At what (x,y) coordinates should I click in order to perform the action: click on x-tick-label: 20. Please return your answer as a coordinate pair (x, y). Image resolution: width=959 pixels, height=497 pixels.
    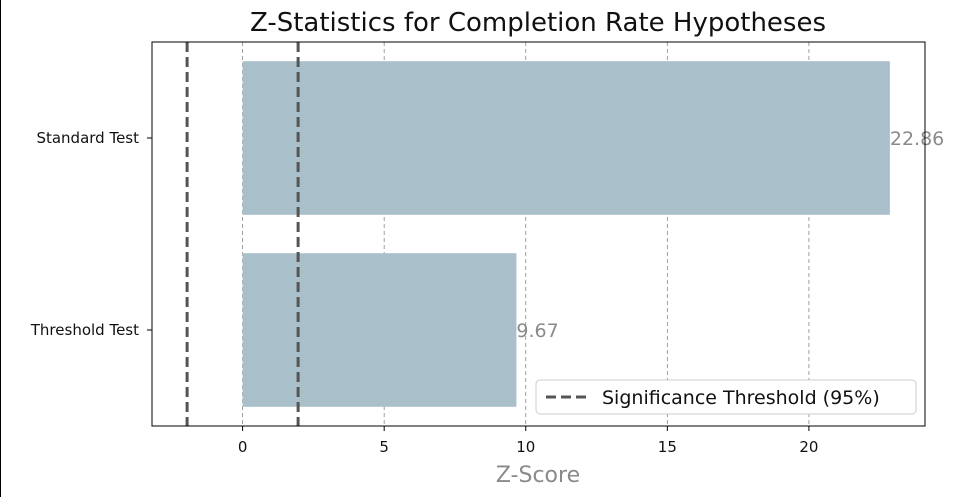
    Looking at the image, I should click on (808, 447).